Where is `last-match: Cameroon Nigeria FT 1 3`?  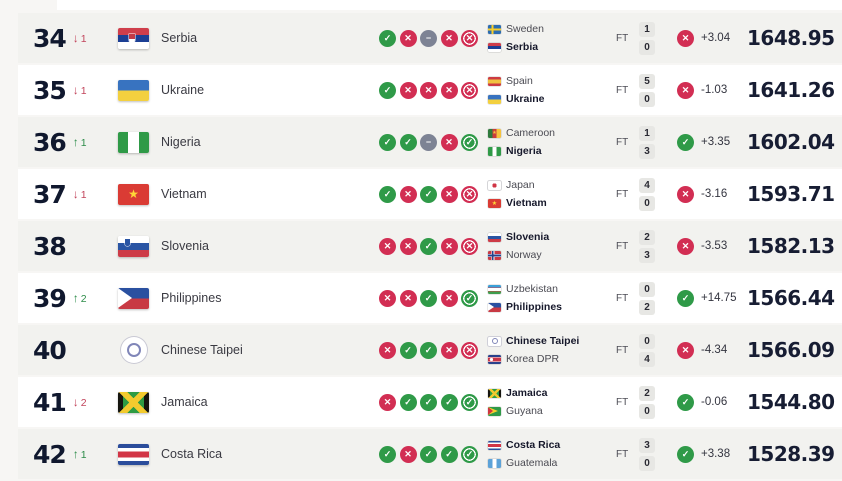
last-match: Cameroon Nigeria FT 1 3 is located at coordinates (571, 142).